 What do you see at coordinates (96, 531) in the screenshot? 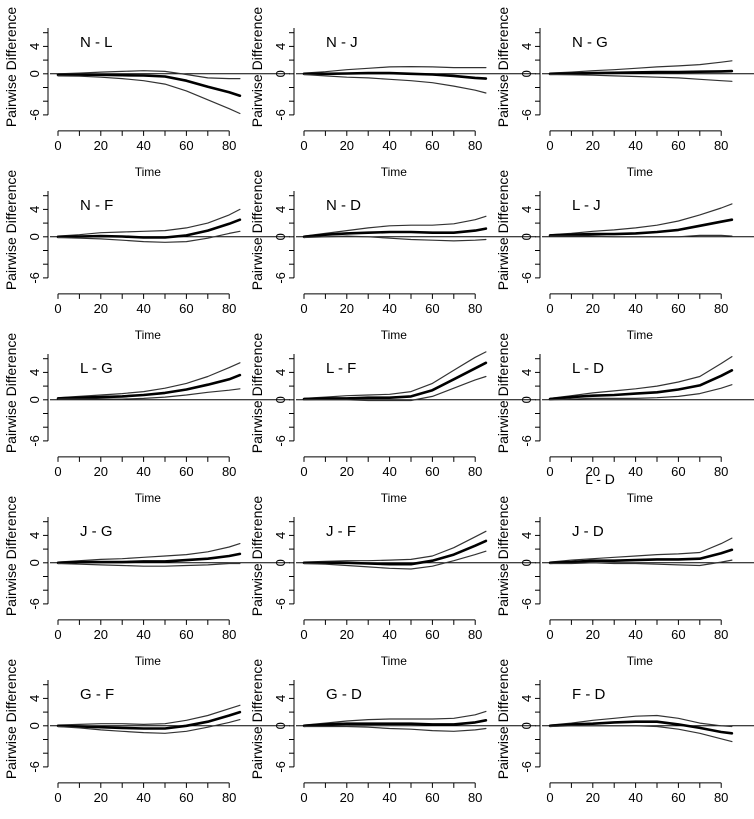
I see `panel-label: J - G` at bounding box center [96, 531].